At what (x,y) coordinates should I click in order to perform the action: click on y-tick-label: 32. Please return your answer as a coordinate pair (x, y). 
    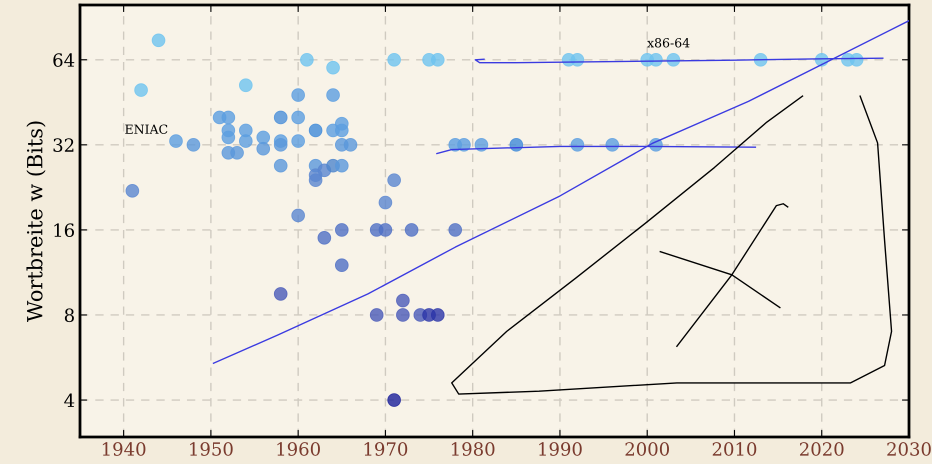
    Looking at the image, I should click on (64, 145).